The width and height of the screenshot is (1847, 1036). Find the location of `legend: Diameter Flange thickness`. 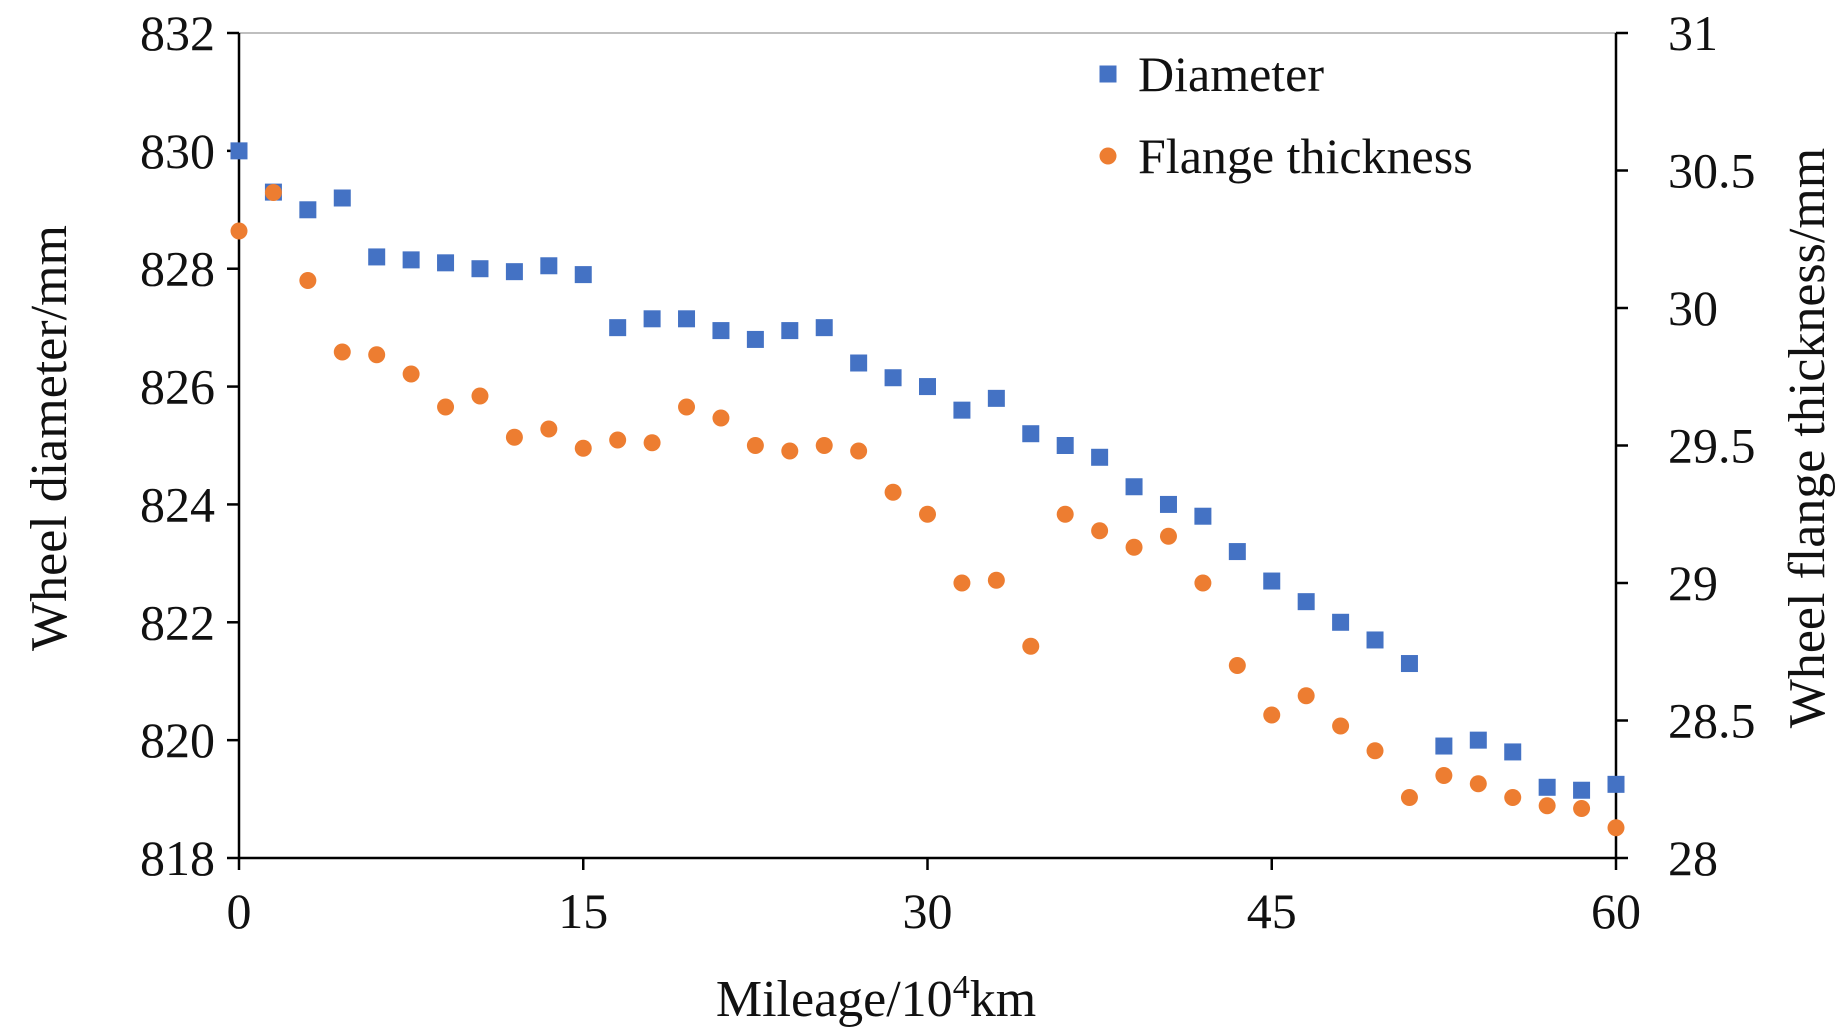

legend: Diameter Flange thickness is located at coordinates (1286, 115).